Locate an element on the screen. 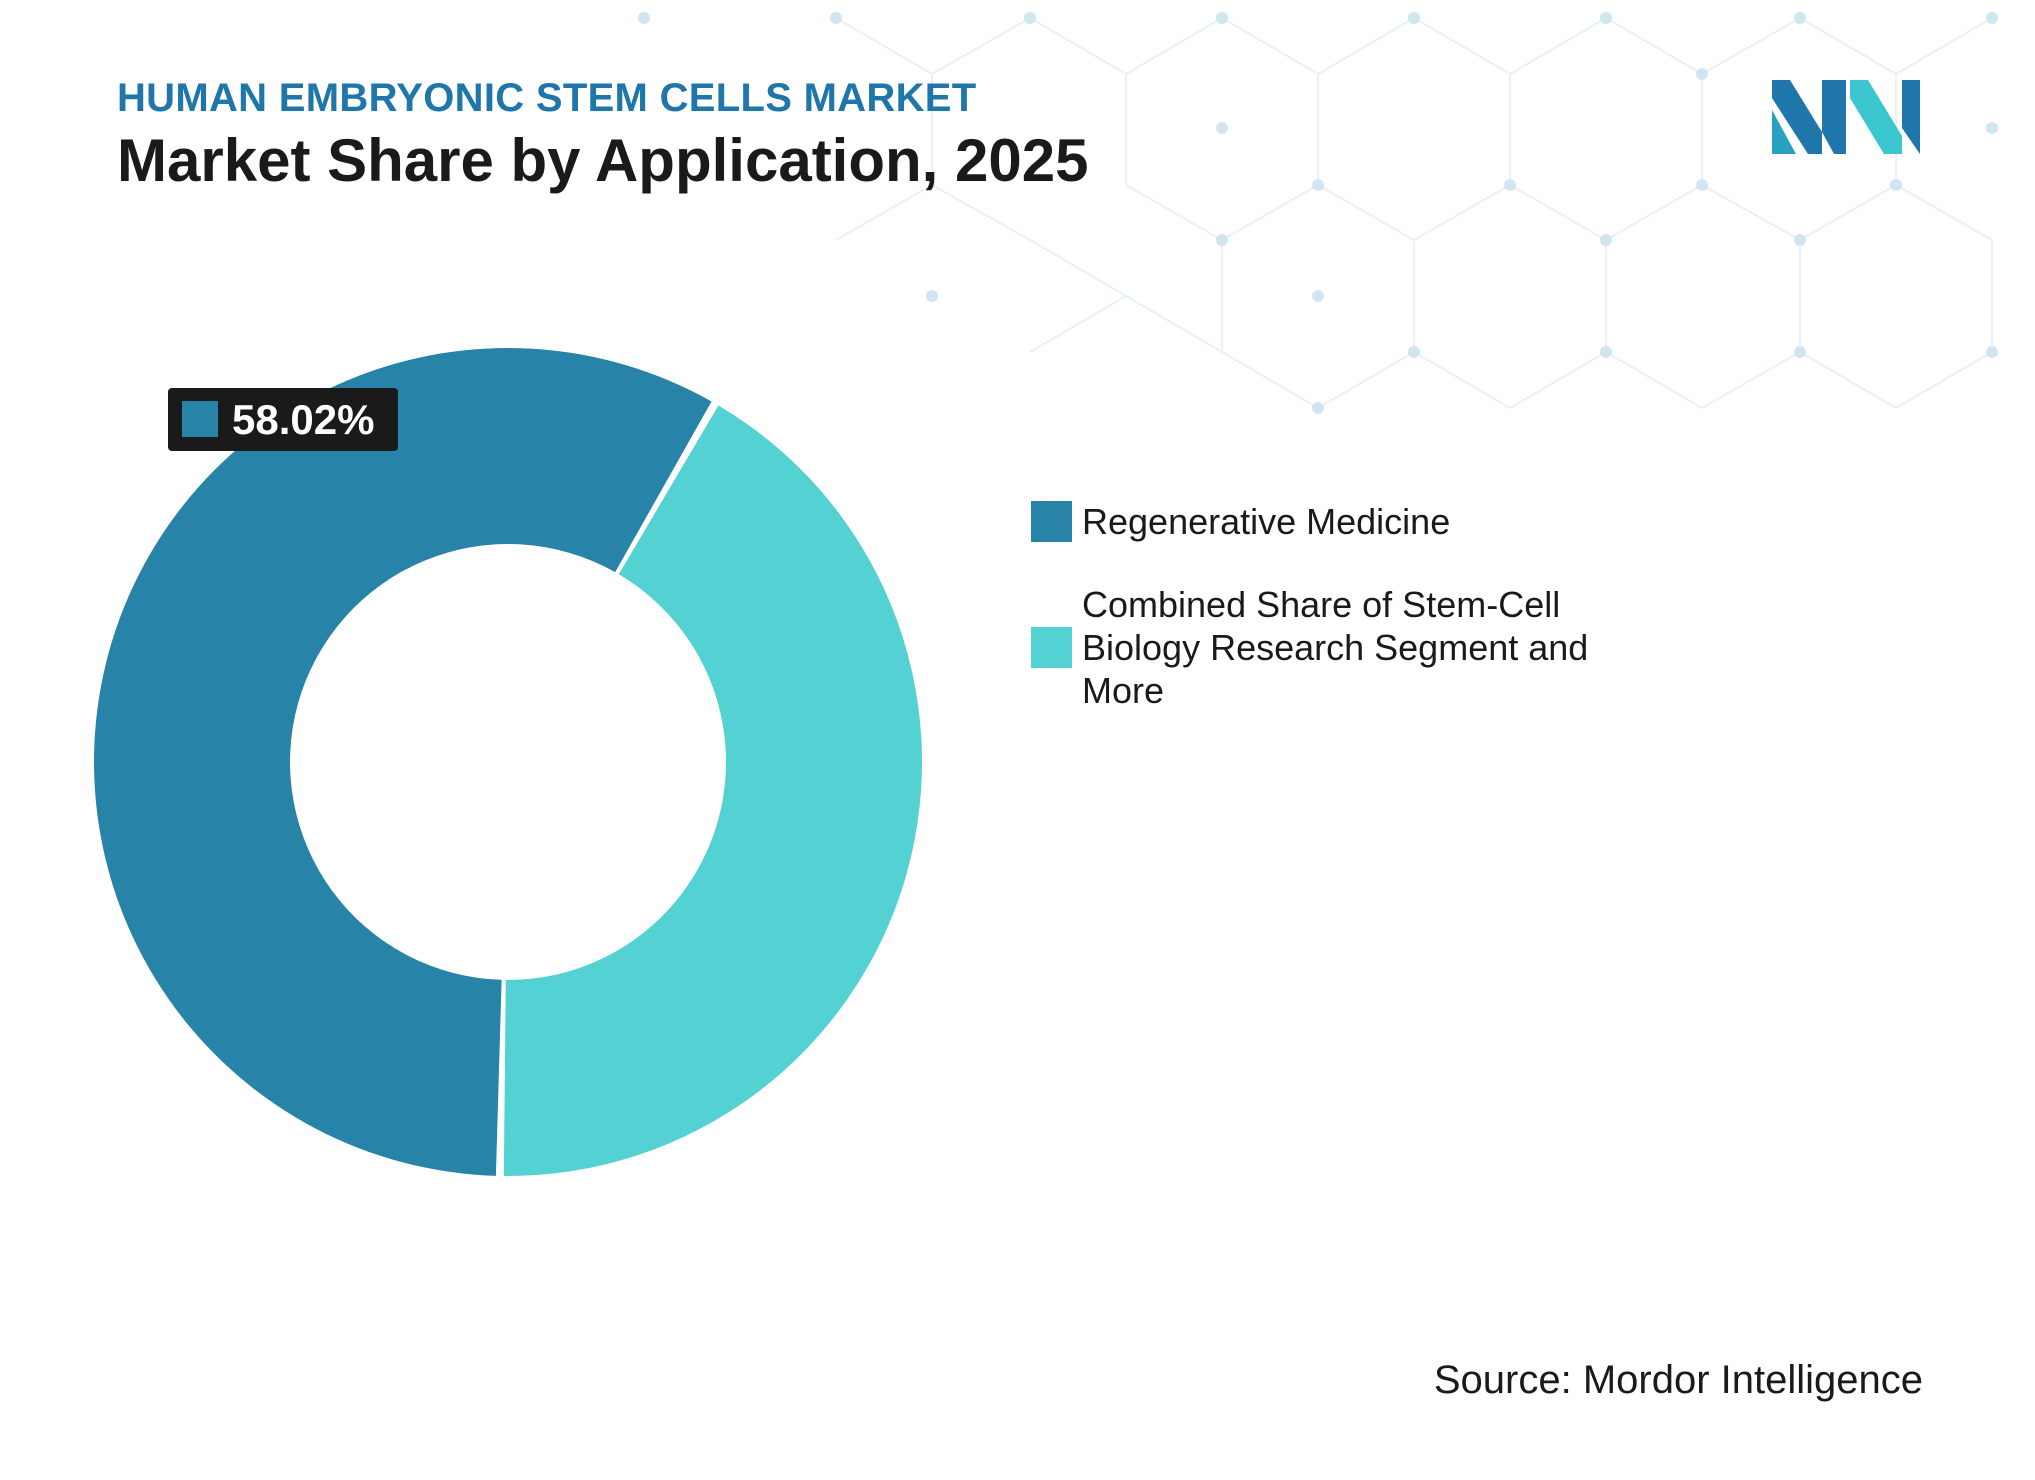 This screenshot has width=2035, height=1480. chart-title: Market Share by Application, 2025 is located at coordinates (603, 160).